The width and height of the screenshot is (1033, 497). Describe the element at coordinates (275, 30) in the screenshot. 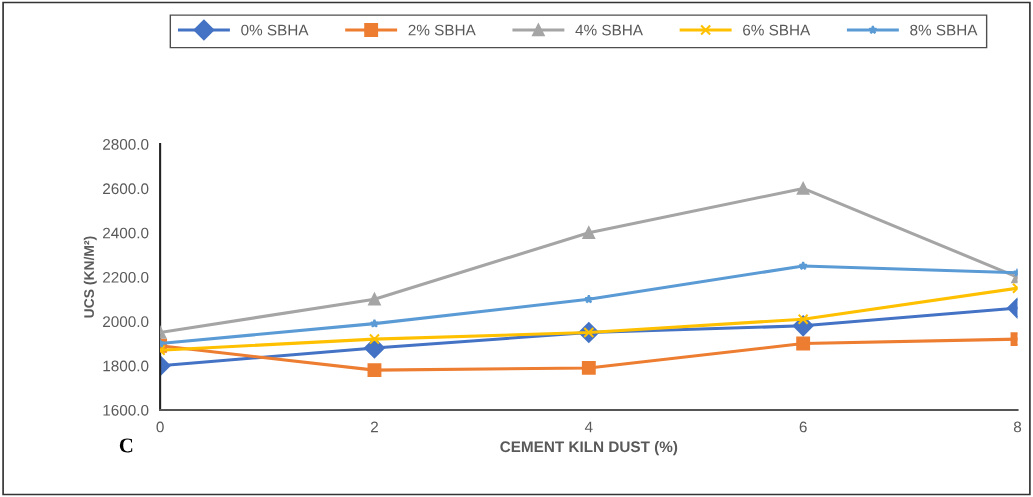

I see `legend-label: 0% SBHA` at that location.